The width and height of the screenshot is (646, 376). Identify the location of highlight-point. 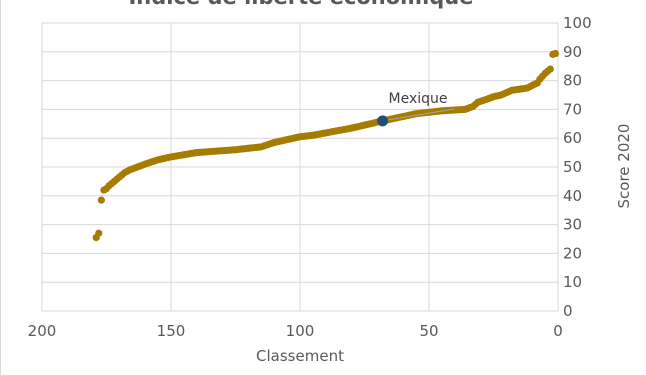
(383, 121).